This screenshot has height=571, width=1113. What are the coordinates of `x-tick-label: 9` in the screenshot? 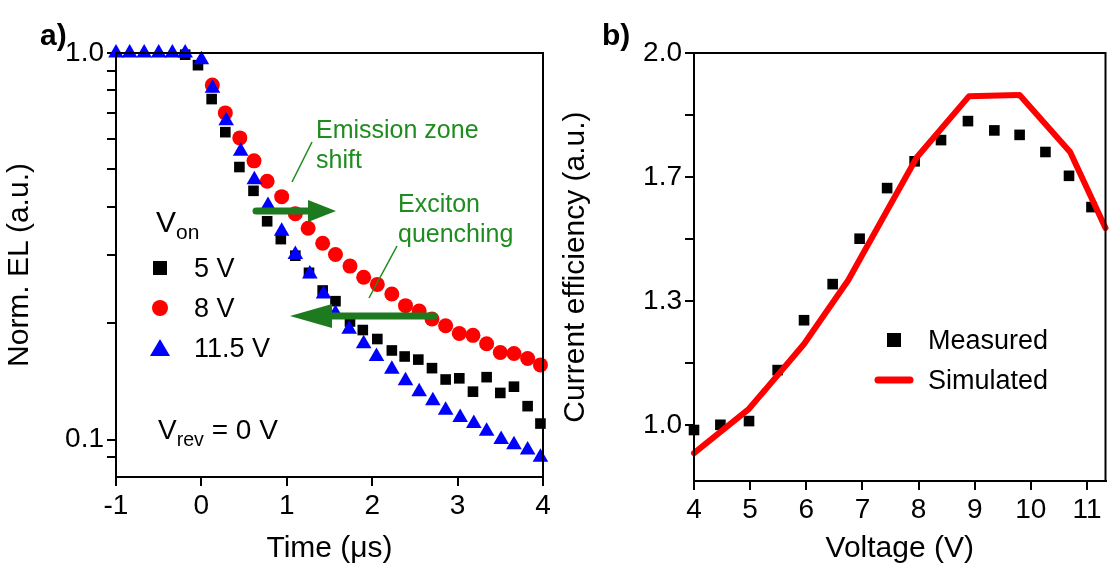 It's located at (974, 508).